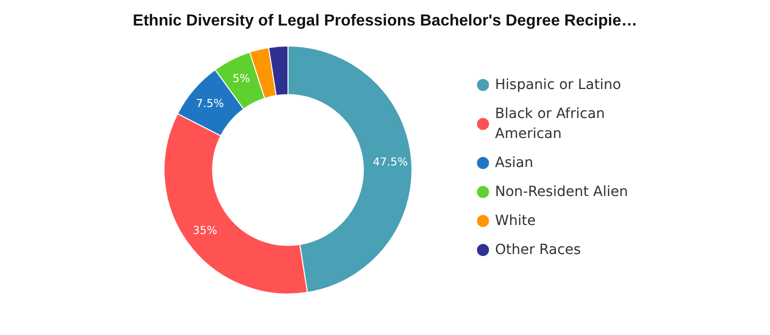 This screenshot has width=770, height=335. Describe the element at coordinates (538, 250) in the screenshot. I see `legend-label: Other Races` at that location.